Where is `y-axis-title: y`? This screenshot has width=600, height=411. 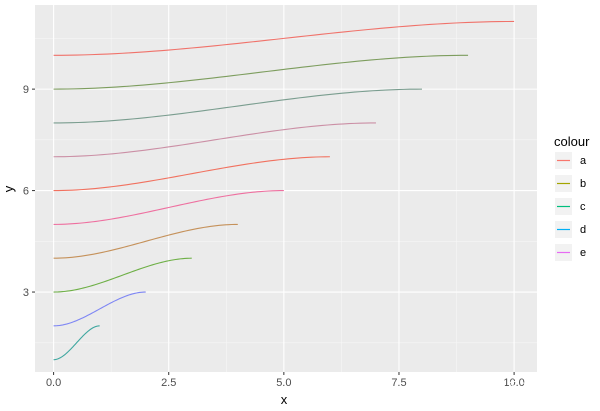 y-axis-title: y is located at coordinates (8, 188).